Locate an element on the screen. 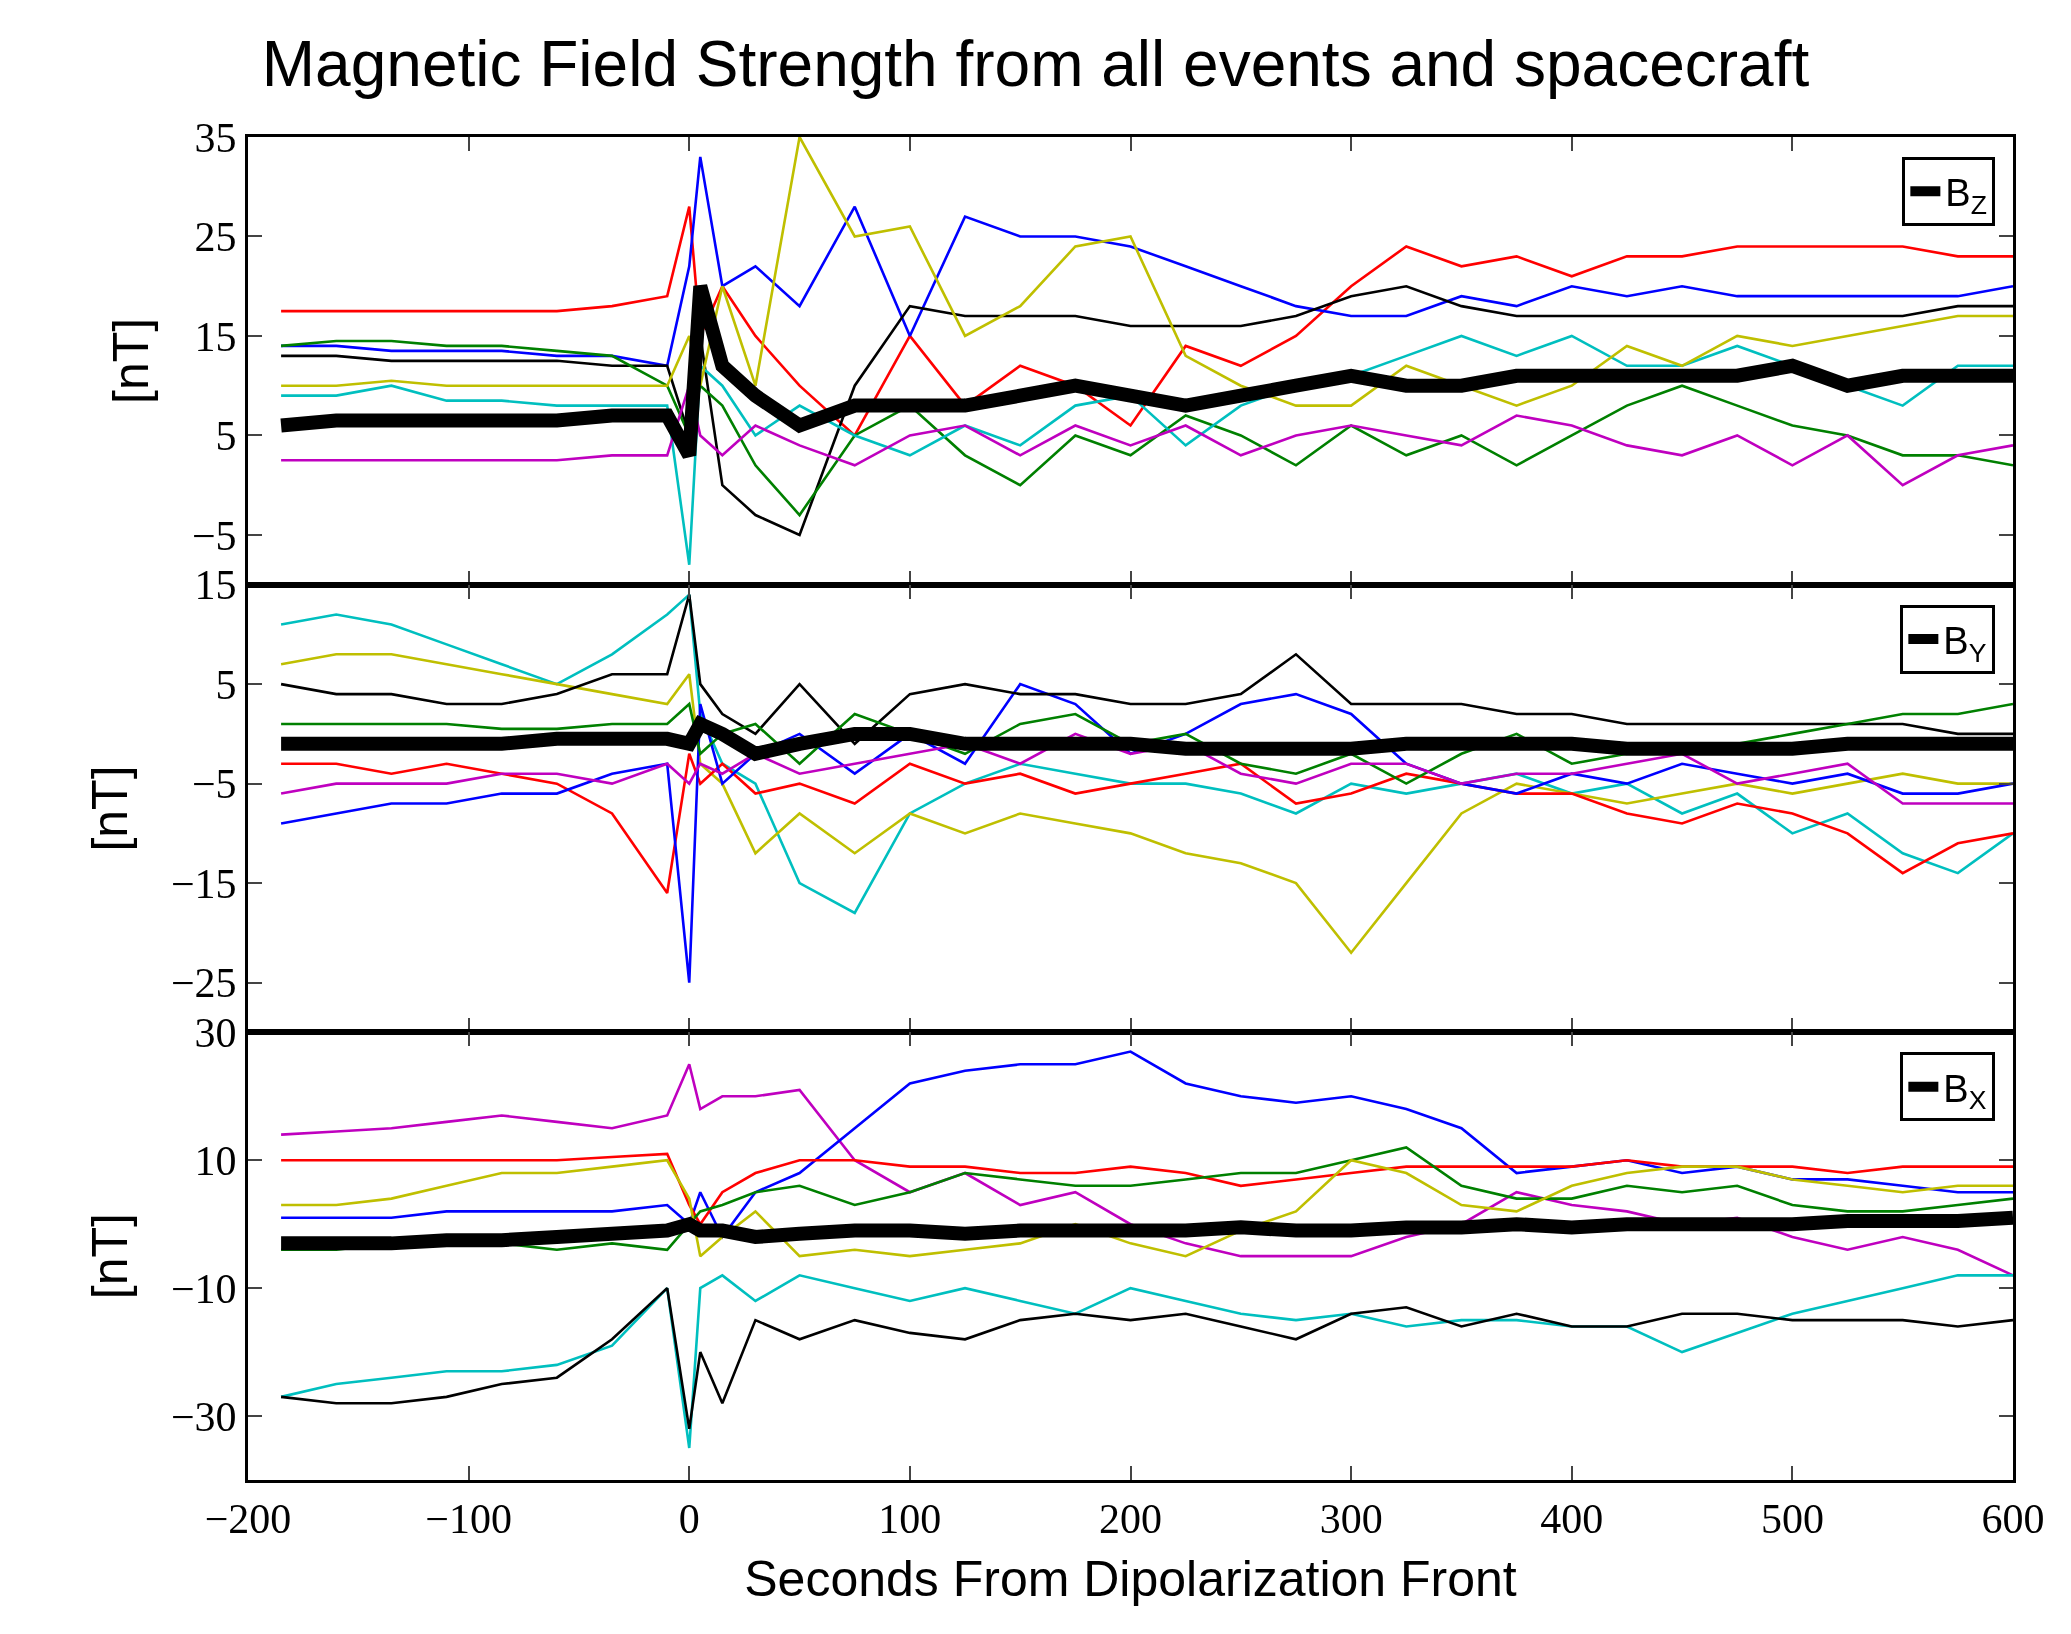  y-tick-label: 30 is located at coordinates (215, 1033).